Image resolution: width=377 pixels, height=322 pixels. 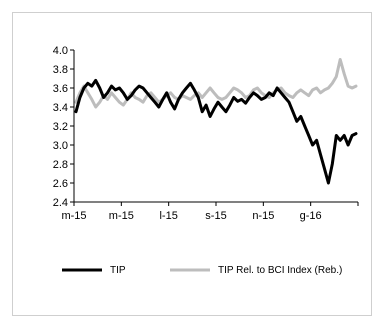 I want to click on y-tick-group: 4.0 3.8 3.6 3.4 3.2 3.0 2.8 2.6 2.4, so click(x=63, y=127).